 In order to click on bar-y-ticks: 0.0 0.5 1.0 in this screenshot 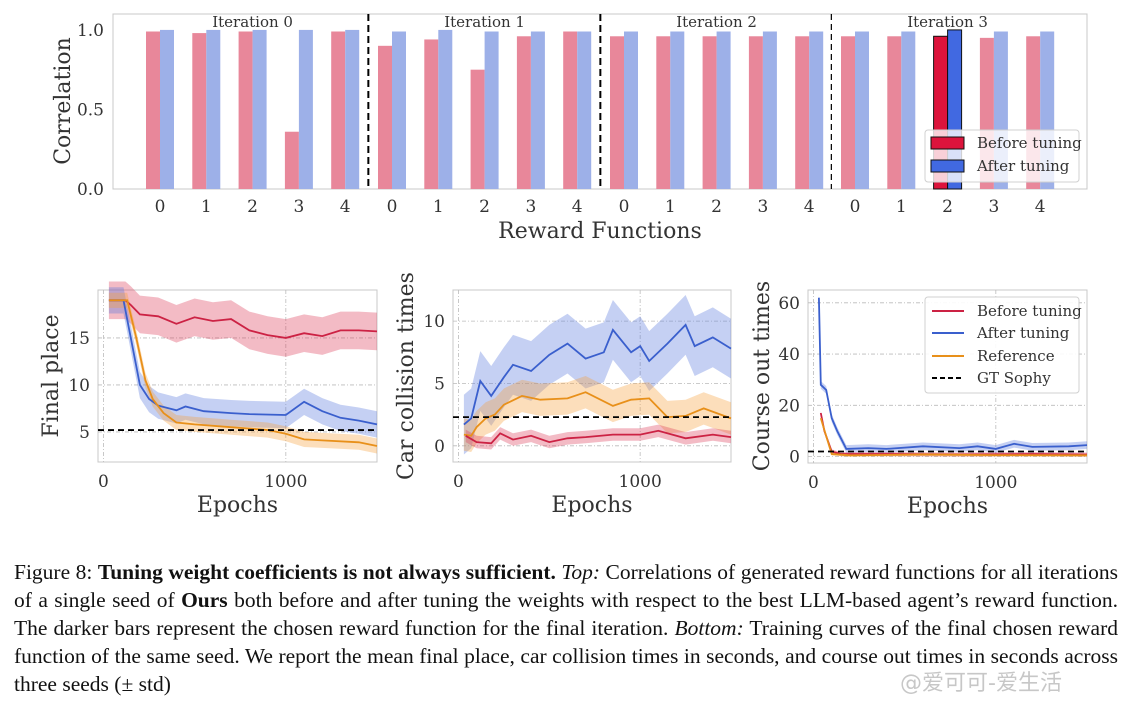, I will do `click(90, 110)`.